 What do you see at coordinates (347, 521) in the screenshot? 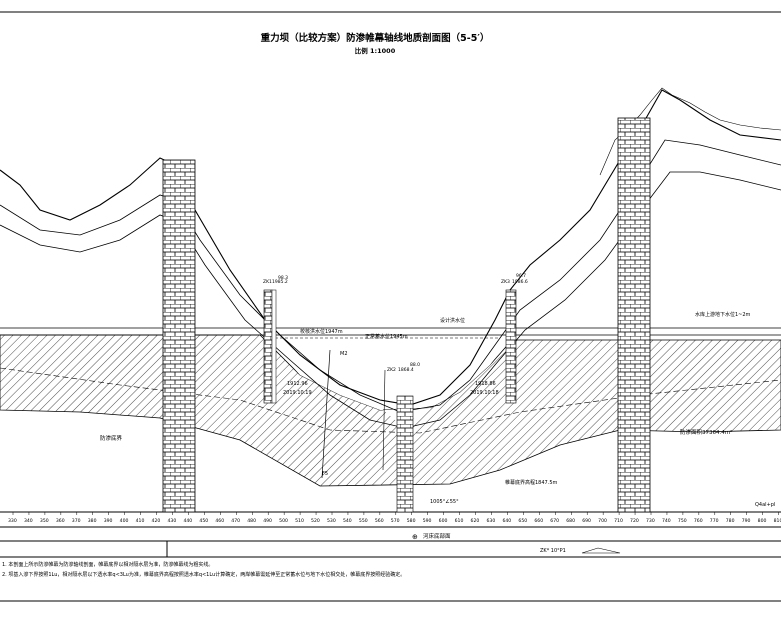
I see `axis-tick-label: 540` at bounding box center [347, 521].